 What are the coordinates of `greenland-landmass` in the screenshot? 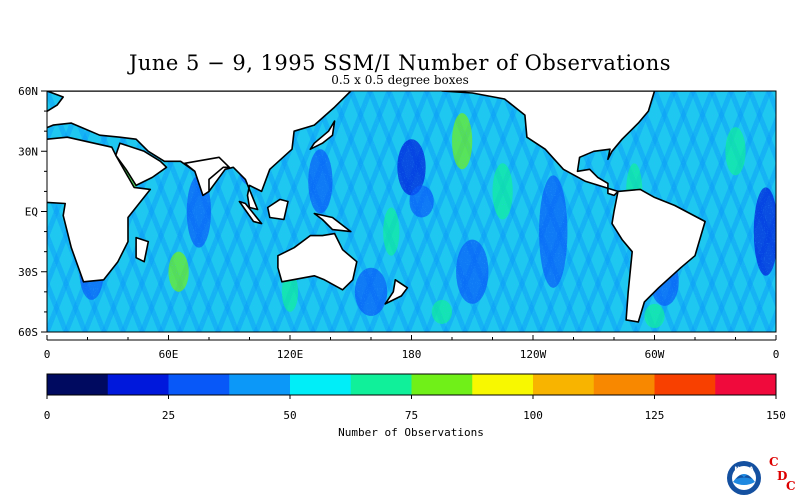 It's located at (700, 91).